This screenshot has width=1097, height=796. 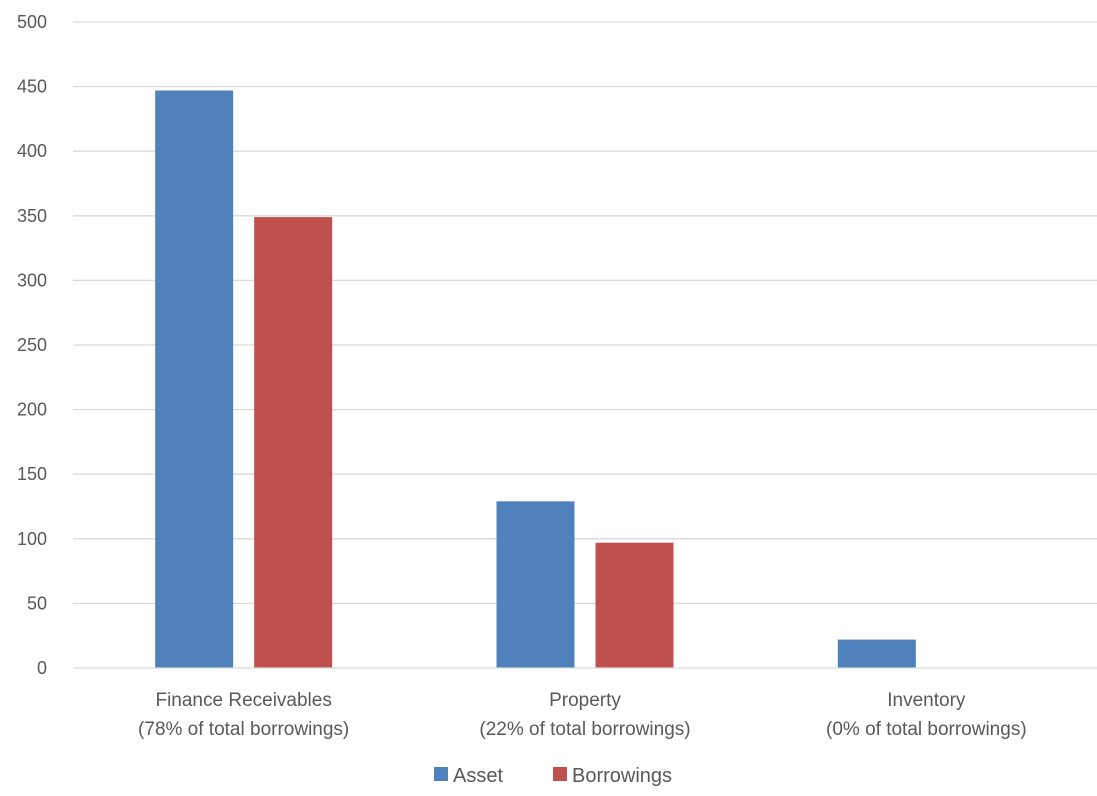 What do you see at coordinates (32, 87) in the screenshot?
I see `y-tick-label: 450` at bounding box center [32, 87].